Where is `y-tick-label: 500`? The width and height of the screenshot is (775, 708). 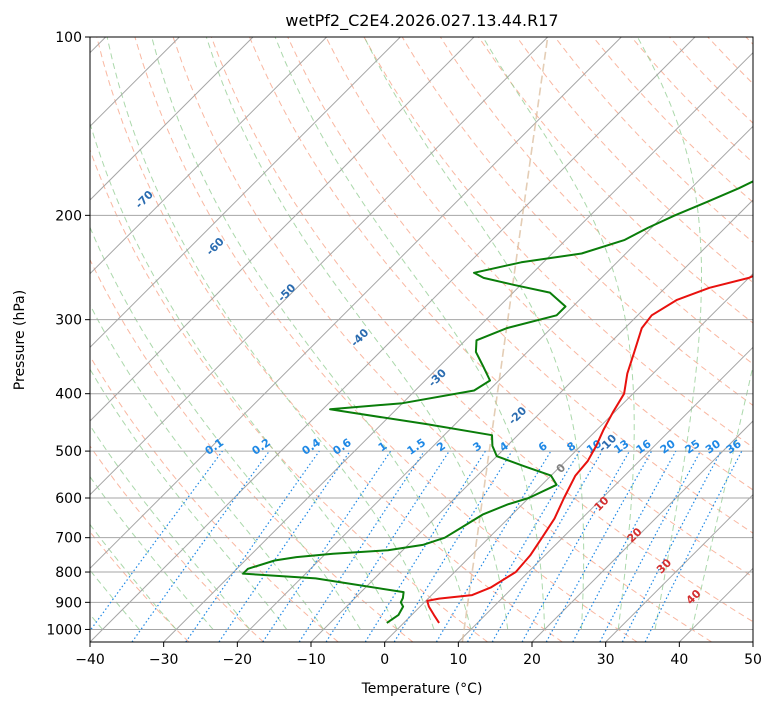
y-tick-label: 500 is located at coordinates (68, 452).